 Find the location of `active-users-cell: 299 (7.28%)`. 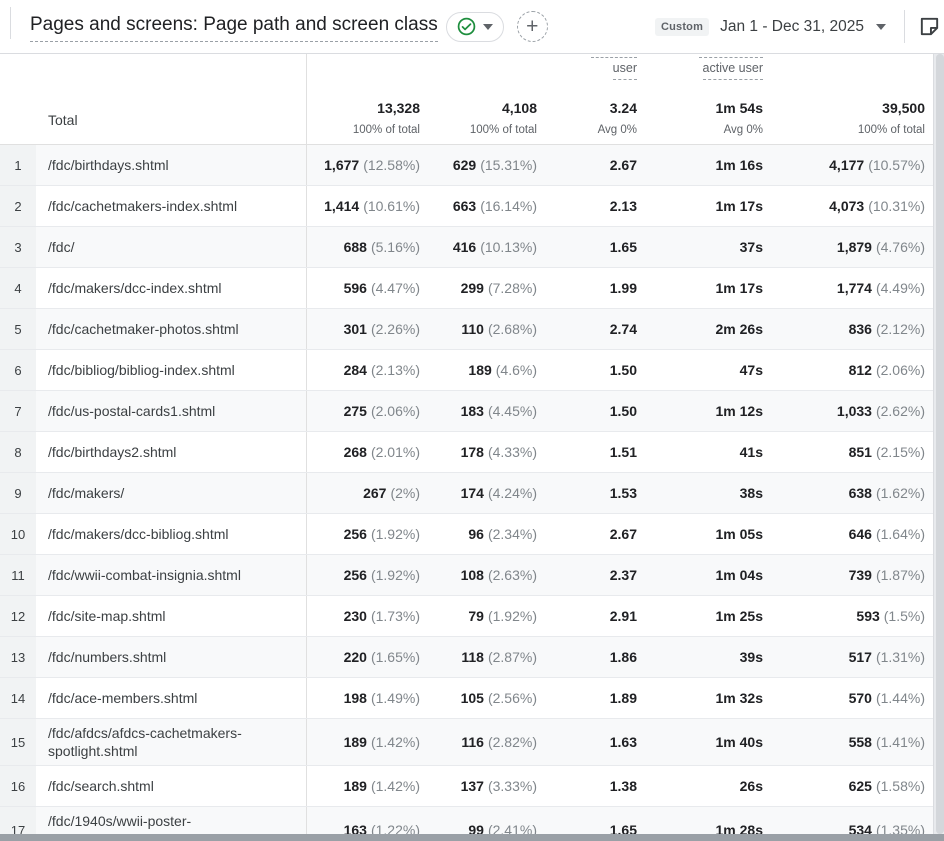

active-users-cell: 299 (7.28%) is located at coordinates (498, 288).